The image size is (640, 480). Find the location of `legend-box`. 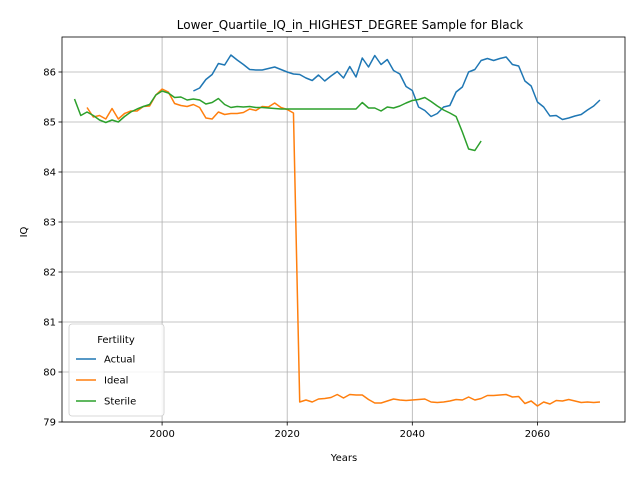

legend-box is located at coordinates (116, 370).